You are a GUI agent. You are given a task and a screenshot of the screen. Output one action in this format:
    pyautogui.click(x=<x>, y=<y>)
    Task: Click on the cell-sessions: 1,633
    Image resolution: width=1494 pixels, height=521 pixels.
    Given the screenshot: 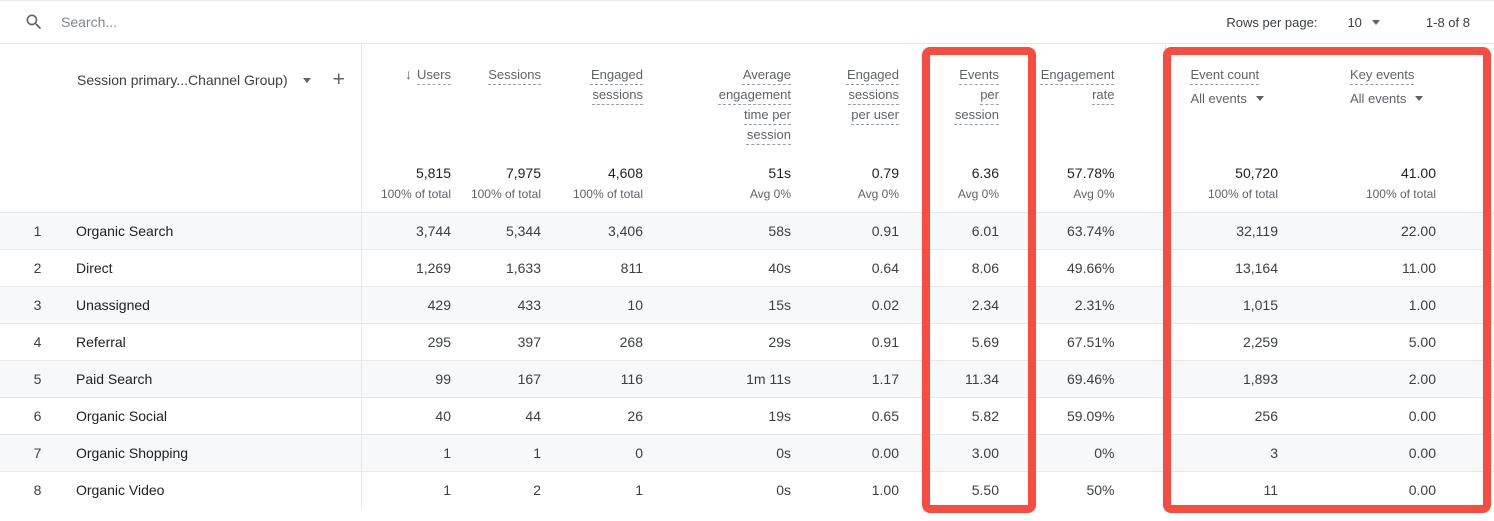 What is the action you would take?
    pyautogui.click(x=523, y=267)
    